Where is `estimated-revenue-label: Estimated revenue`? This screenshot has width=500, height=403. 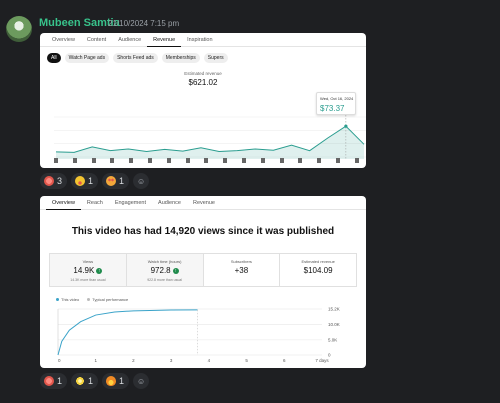
estimated-revenue-label: Estimated revenue is located at coordinates (203, 73).